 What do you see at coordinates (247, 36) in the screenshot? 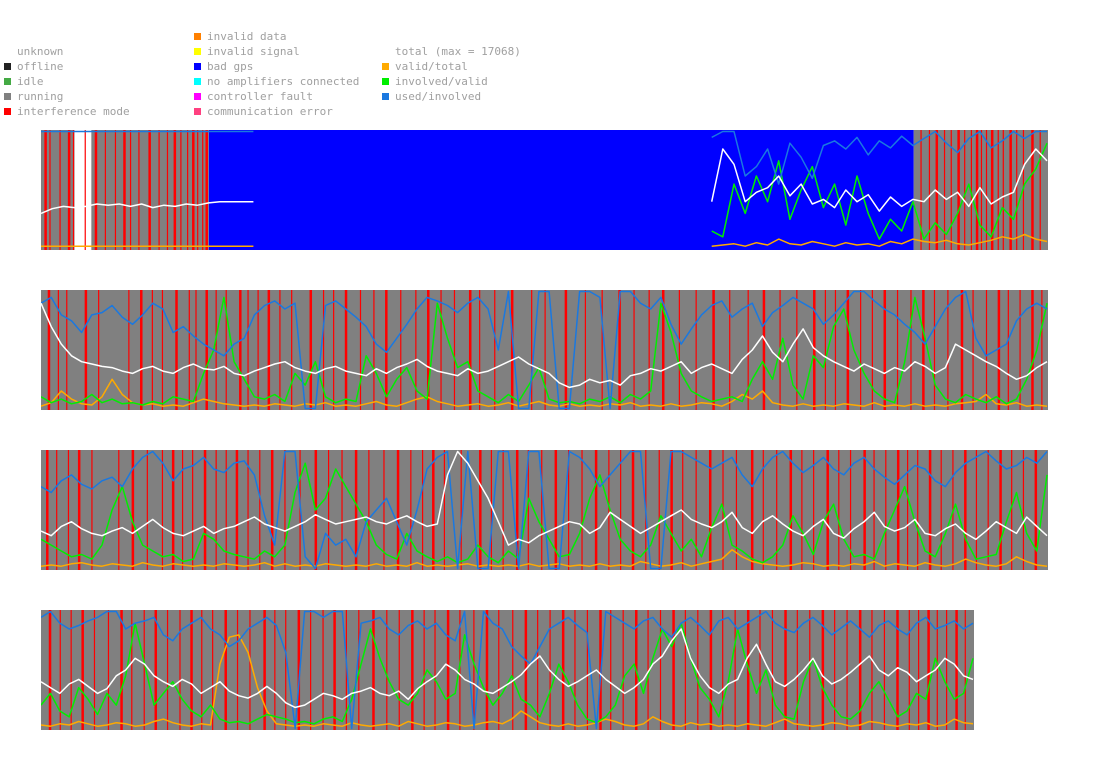
I see `legend-label: invalid data` at bounding box center [247, 36].